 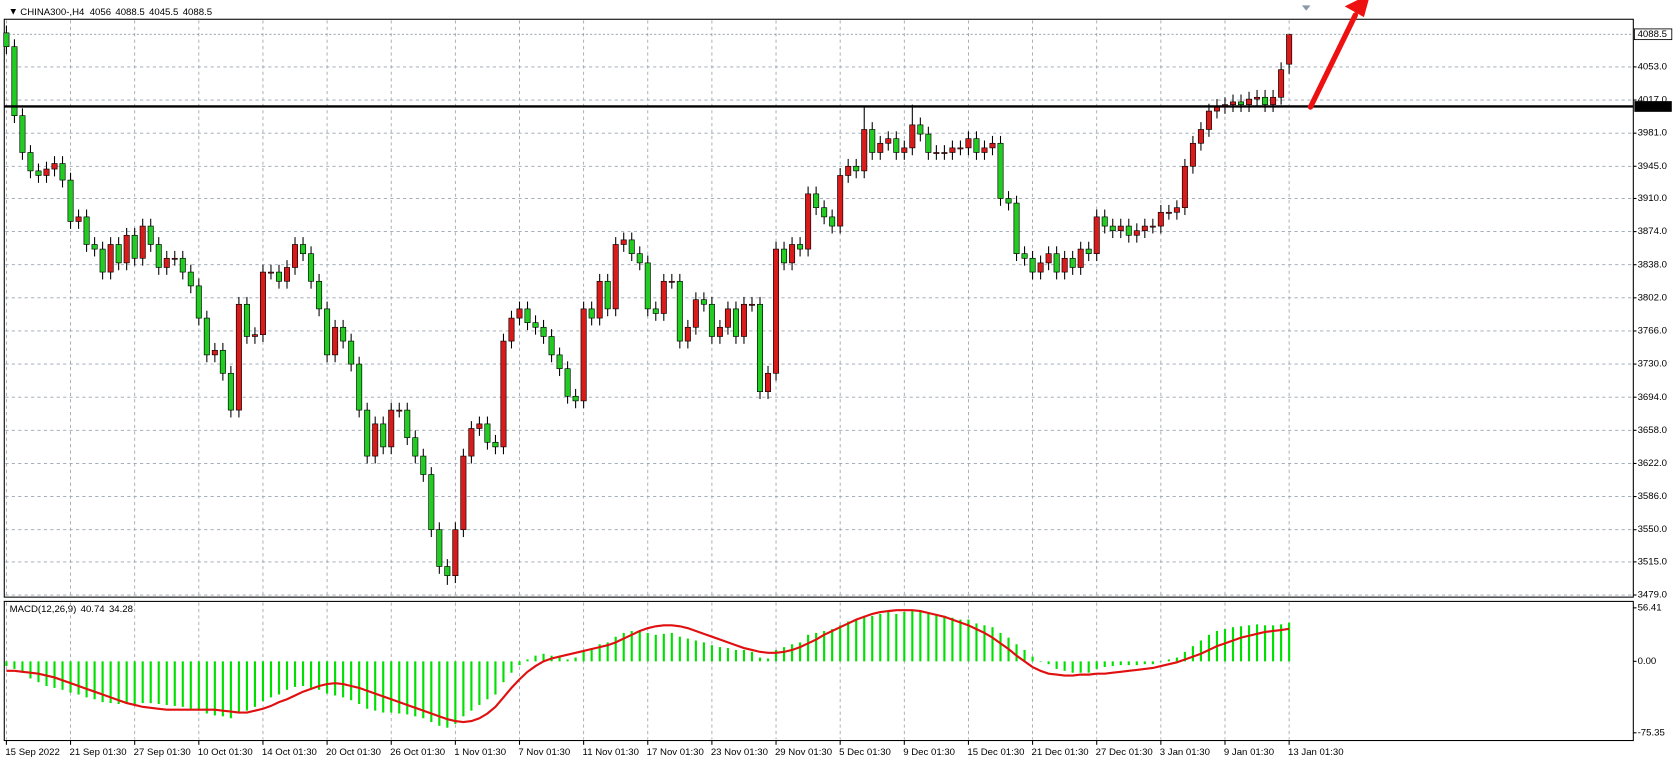 I want to click on x-tick-label: 14 Oct 01:30, so click(x=289, y=752).